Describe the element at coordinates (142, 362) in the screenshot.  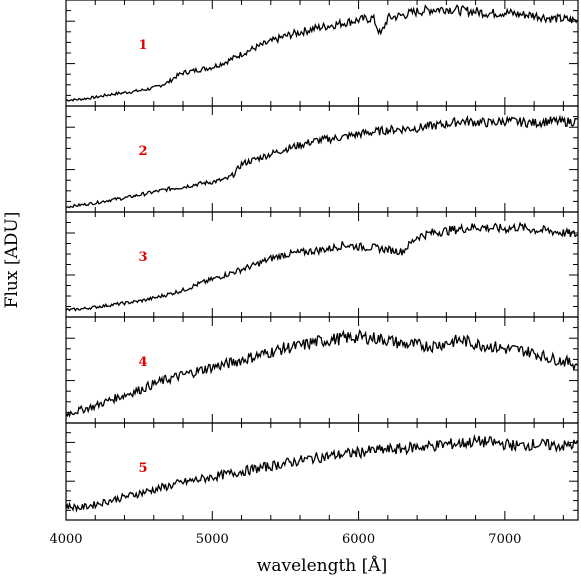
I see `panel-label-4: 4` at that location.